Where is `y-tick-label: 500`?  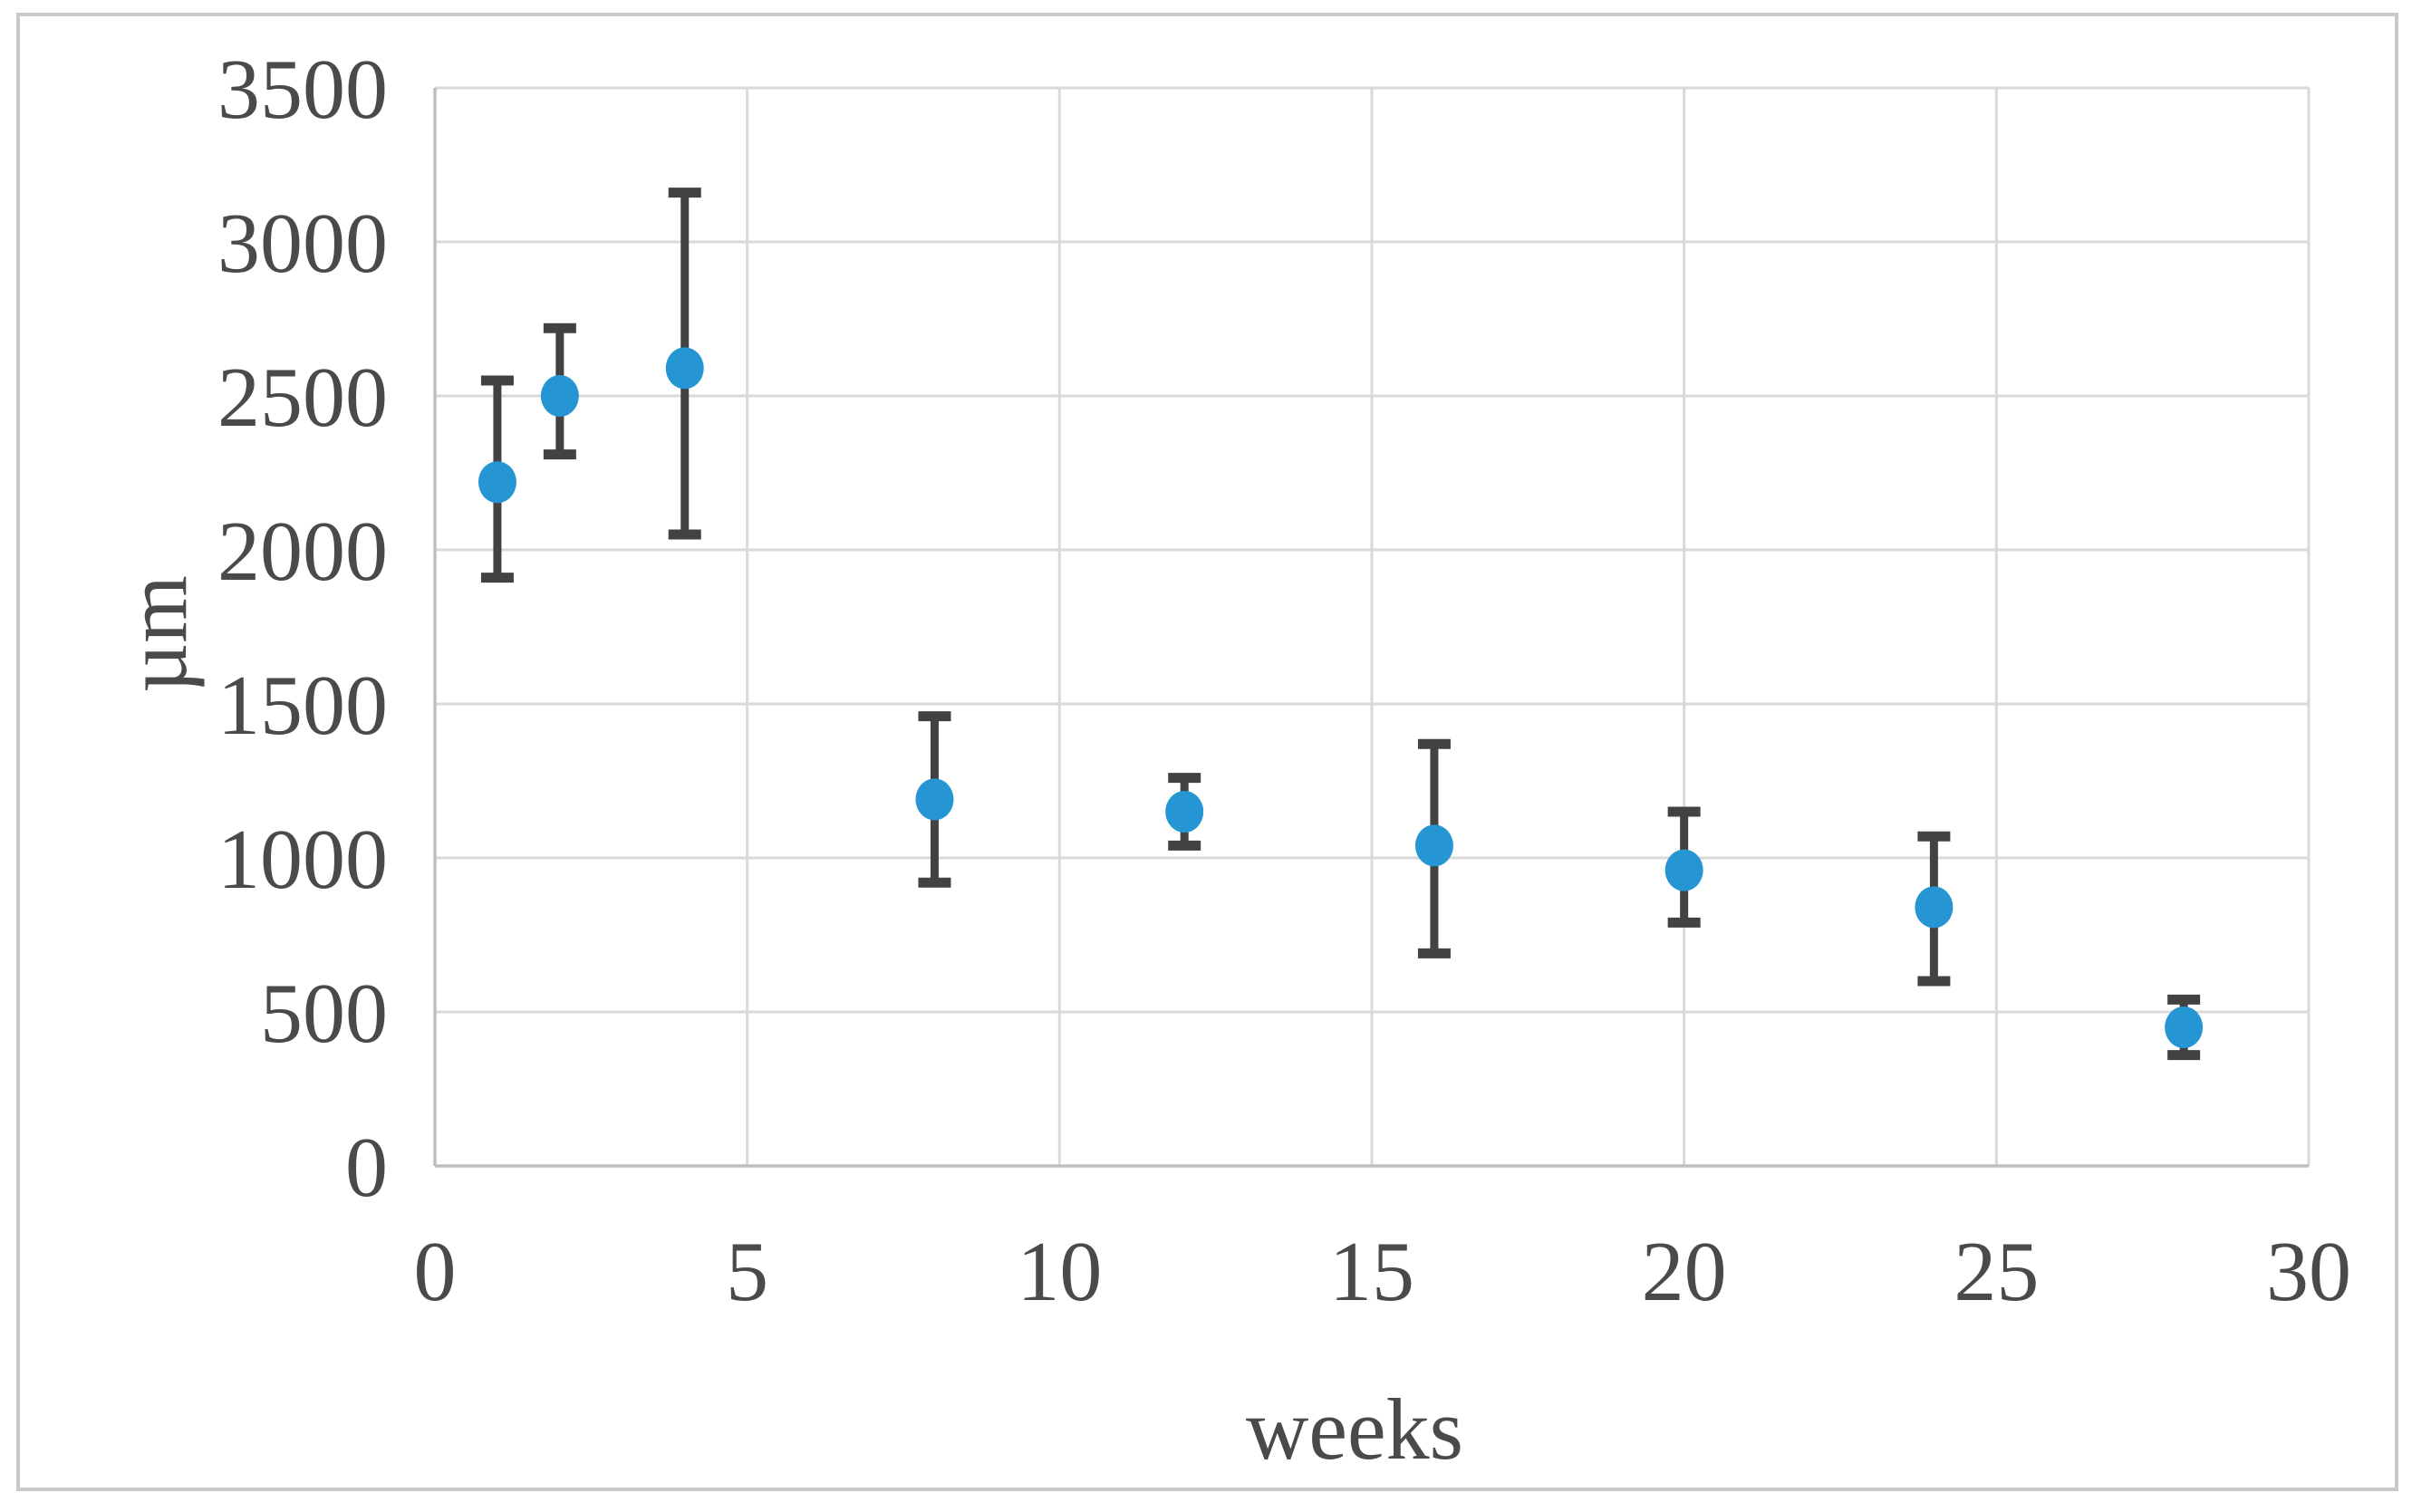
y-tick-label: 500 is located at coordinates (324, 1014).